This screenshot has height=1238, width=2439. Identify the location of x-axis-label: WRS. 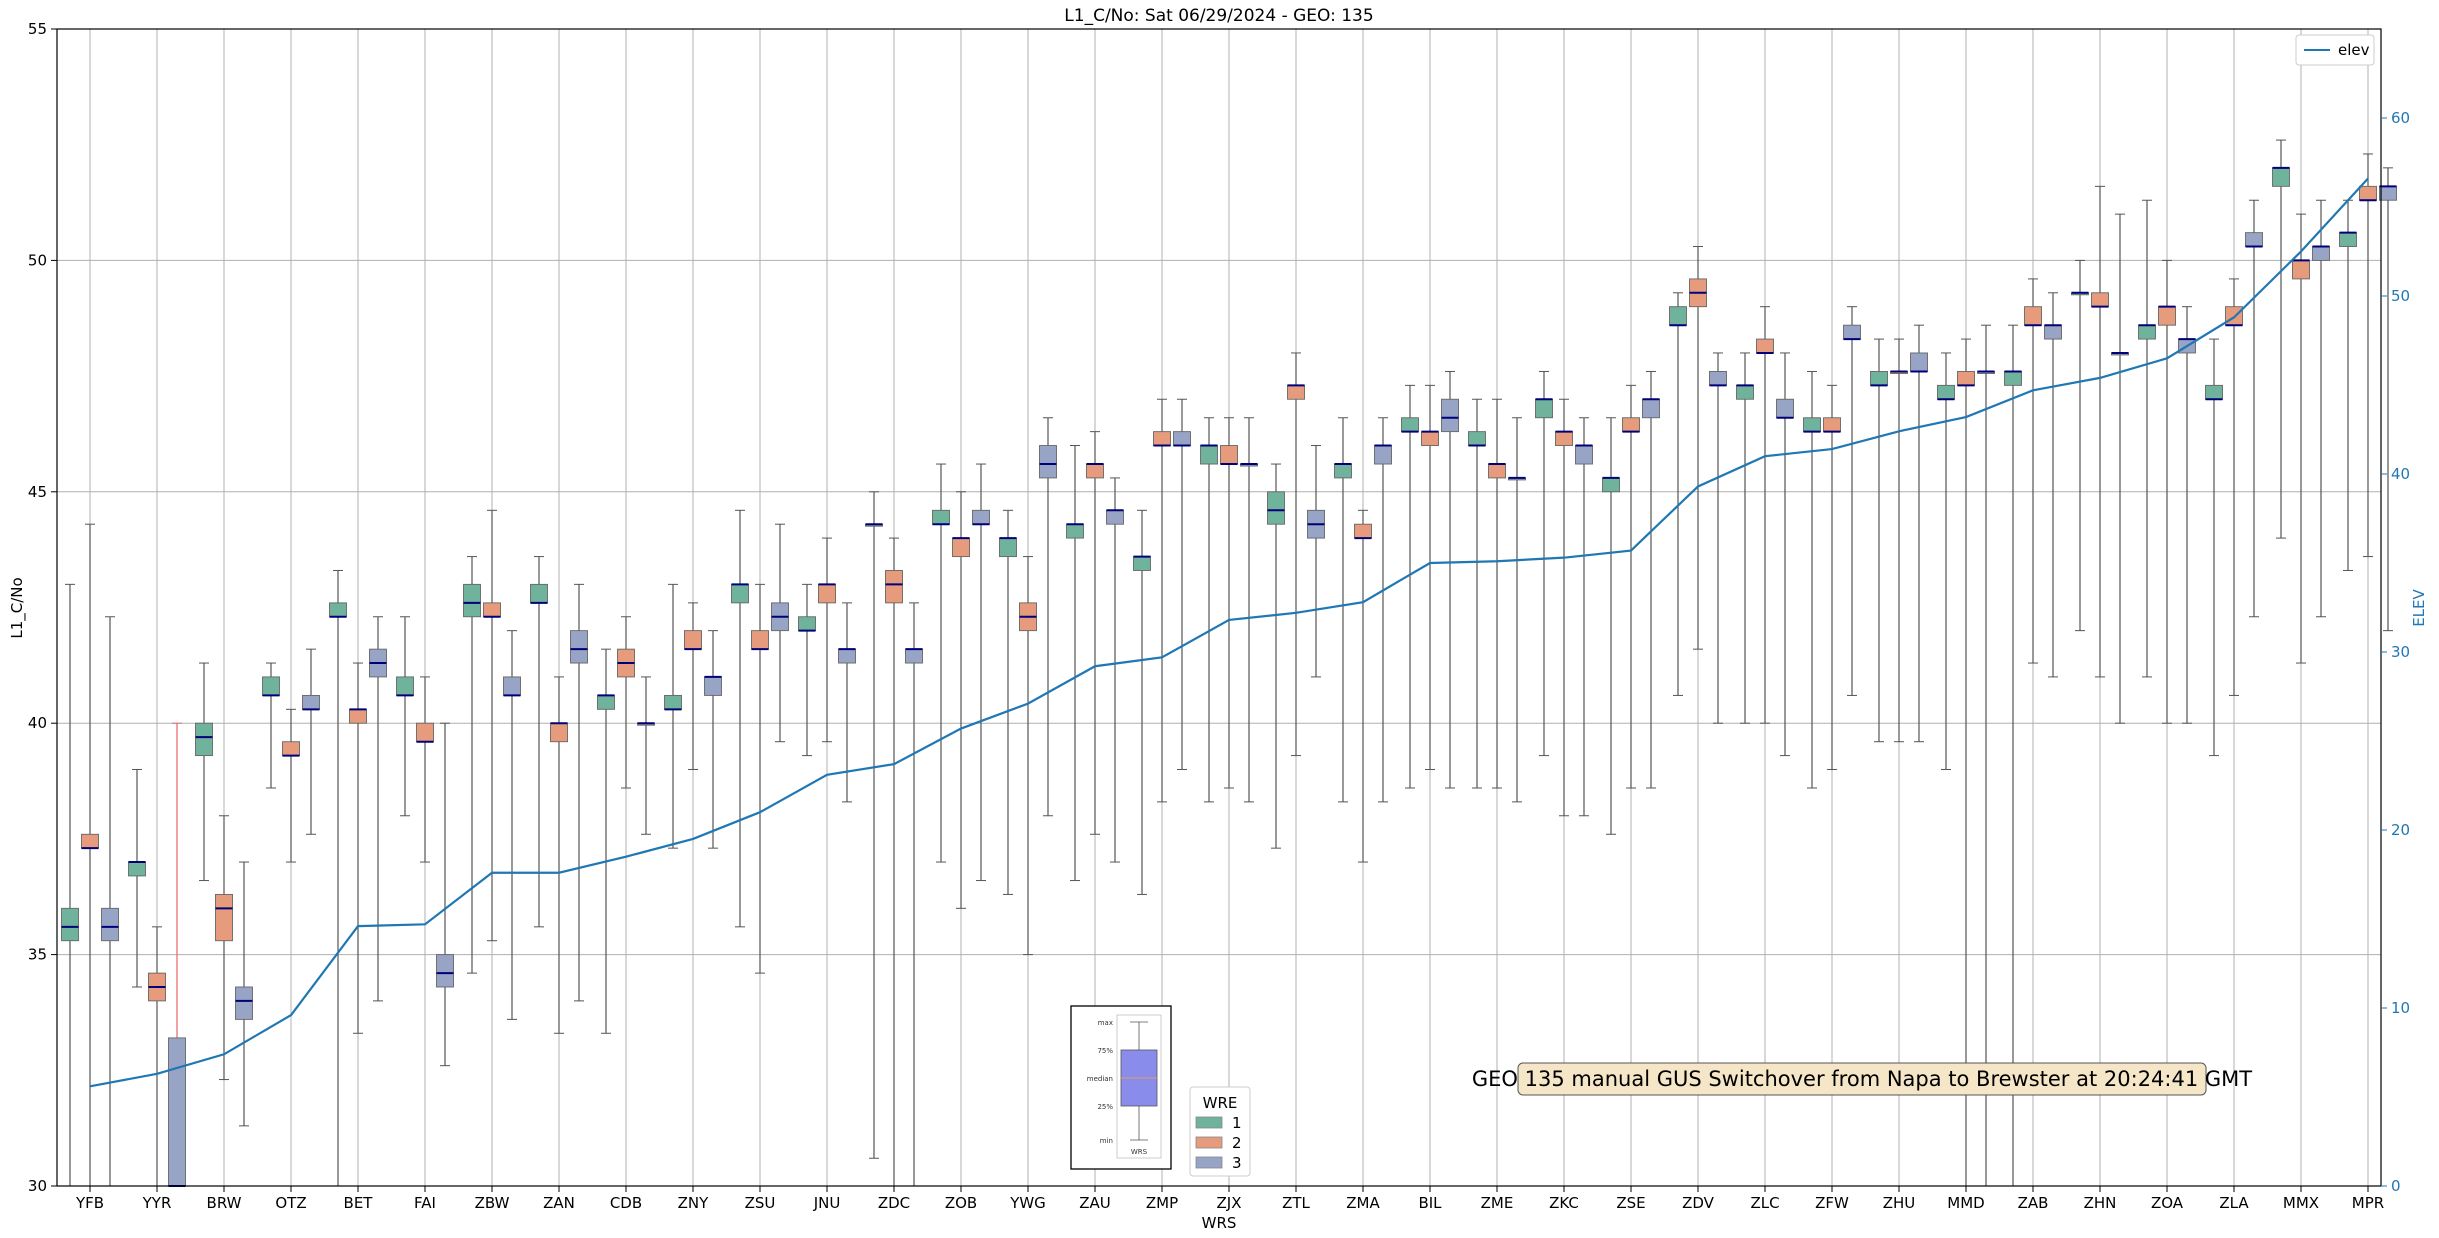
(1219, 1223).